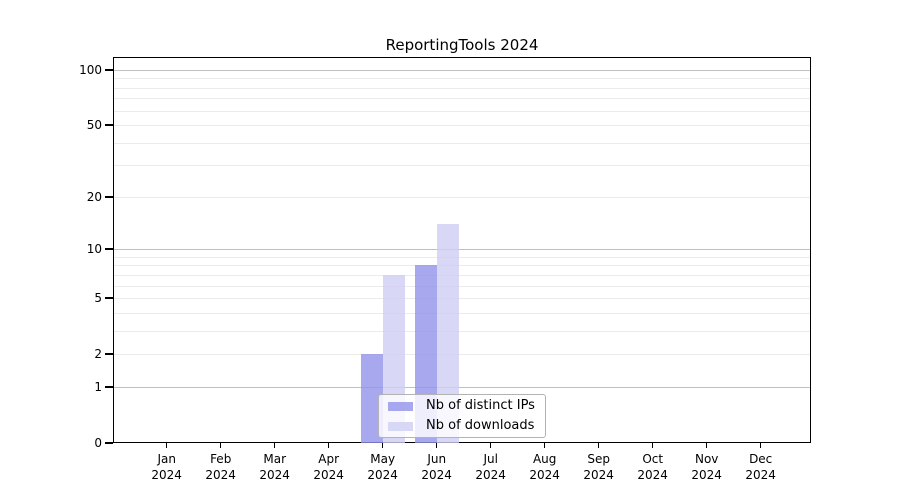  What do you see at coordinates (544, 459) in the screenshot?
I see `x-tick-month: Aug` at bounding box center [544, 459].